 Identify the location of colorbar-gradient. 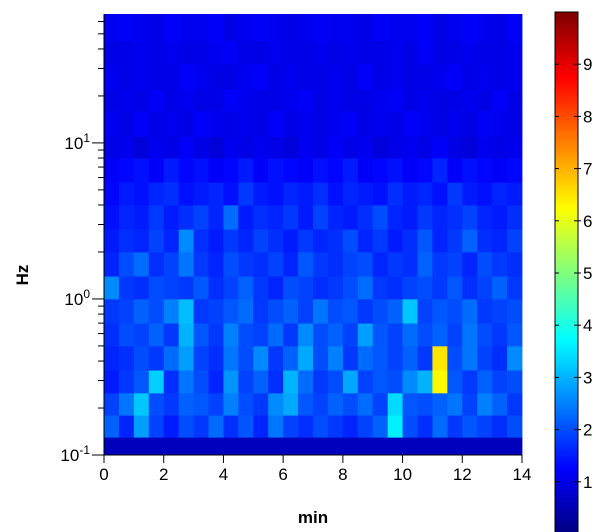
(566, 272).